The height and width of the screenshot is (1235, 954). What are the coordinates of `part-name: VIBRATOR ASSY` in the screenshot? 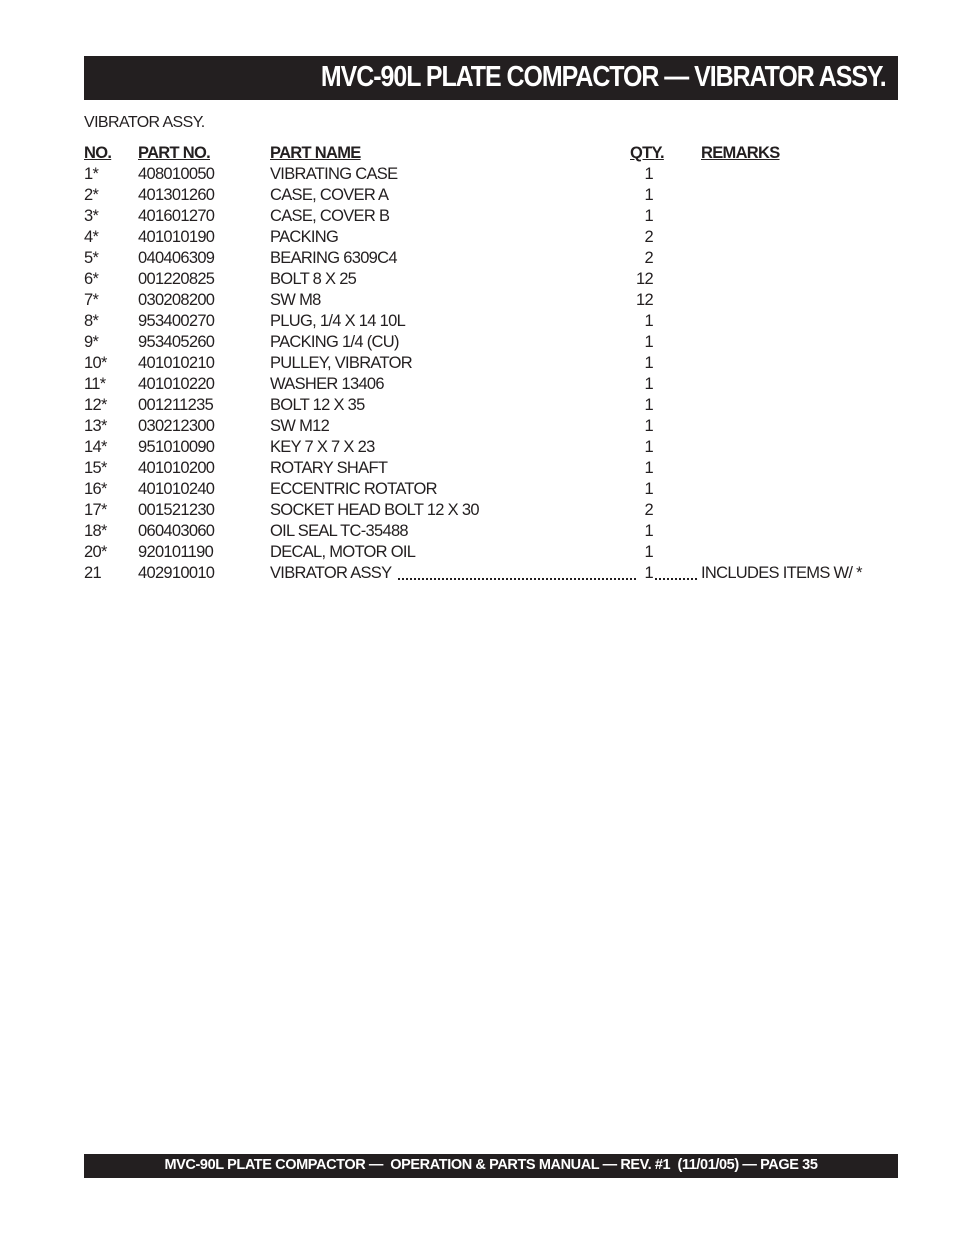 It's located at (331, 573).